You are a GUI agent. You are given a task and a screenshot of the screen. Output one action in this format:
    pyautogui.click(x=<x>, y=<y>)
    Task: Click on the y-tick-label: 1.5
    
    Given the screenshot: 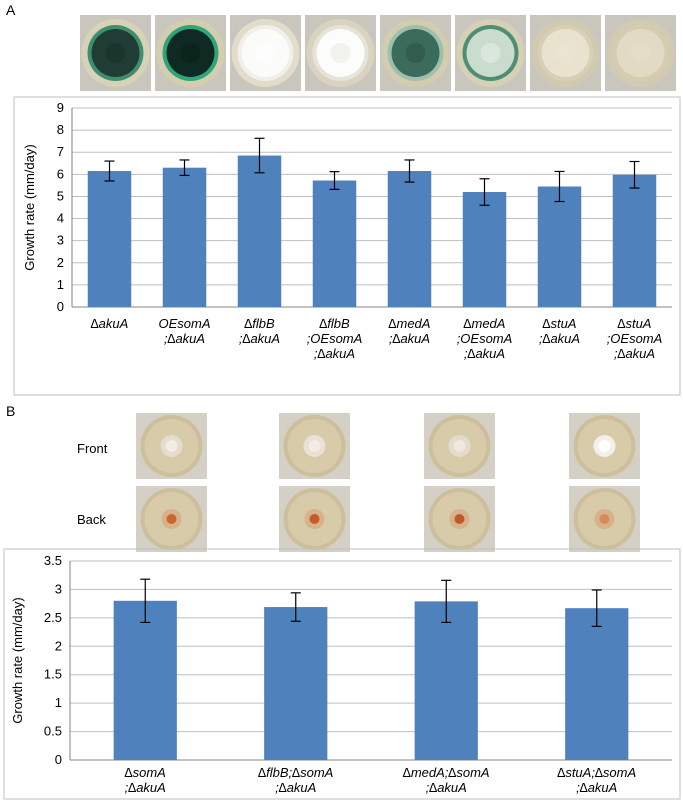 What is the action you would take?
    pyautogui.click(x=53, y=674)
    